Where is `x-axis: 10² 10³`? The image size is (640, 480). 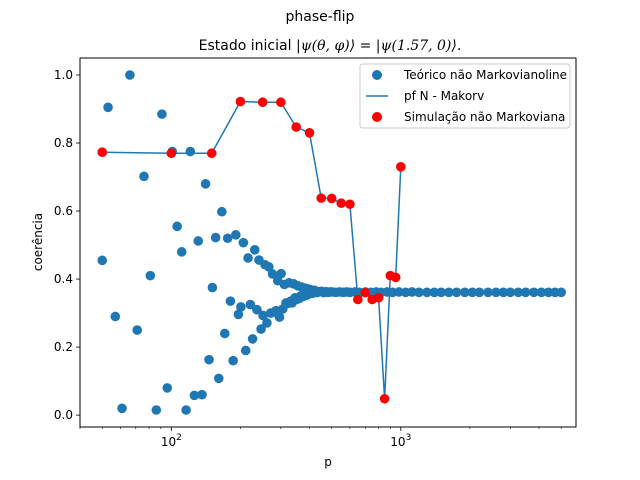
x-axis: 10² 10³ is located at coordinates (320, 438).